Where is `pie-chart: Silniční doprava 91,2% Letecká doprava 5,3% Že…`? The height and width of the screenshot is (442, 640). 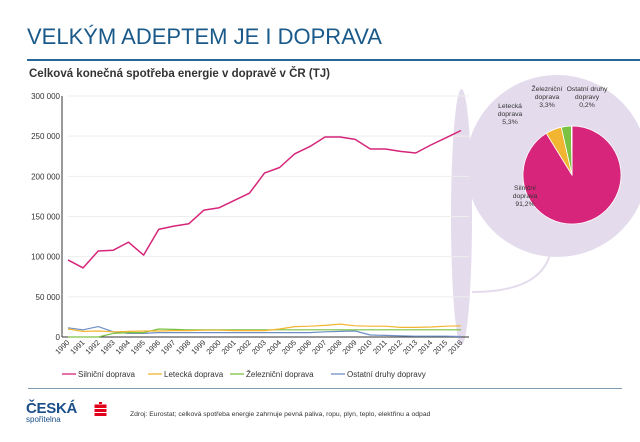
pie-chart: Silniční doprava 91,2% Letecká doprava 5,3% Že… is located at coordinates (560, 154).